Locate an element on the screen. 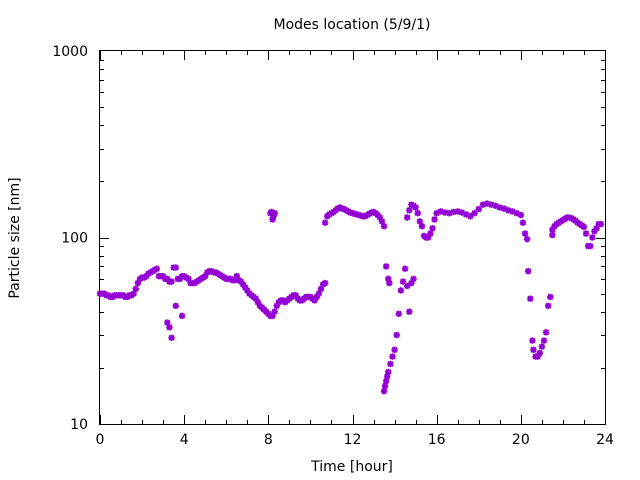  y-axis-title: Particle size [nm] is located at coordinates (15, 237).